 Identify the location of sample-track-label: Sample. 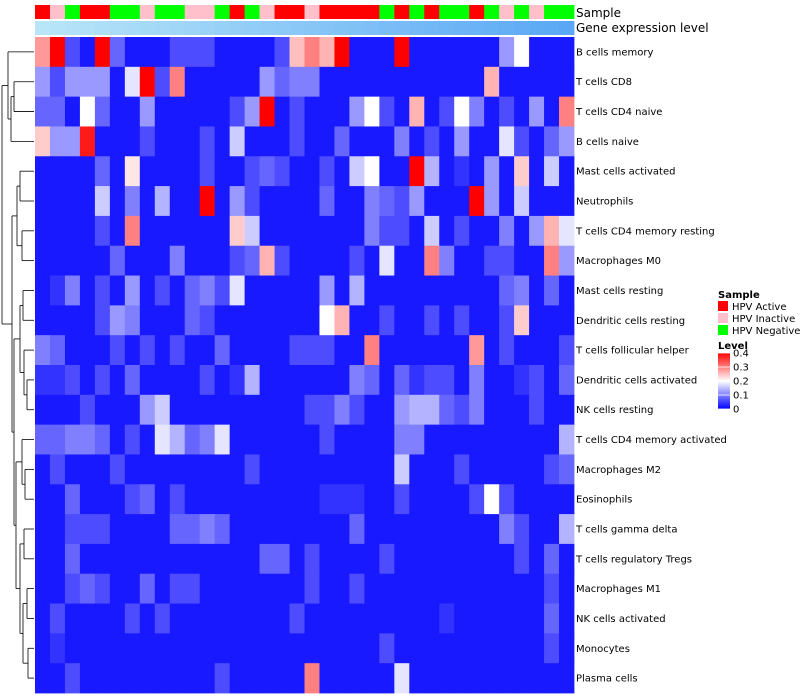
(598, 13).